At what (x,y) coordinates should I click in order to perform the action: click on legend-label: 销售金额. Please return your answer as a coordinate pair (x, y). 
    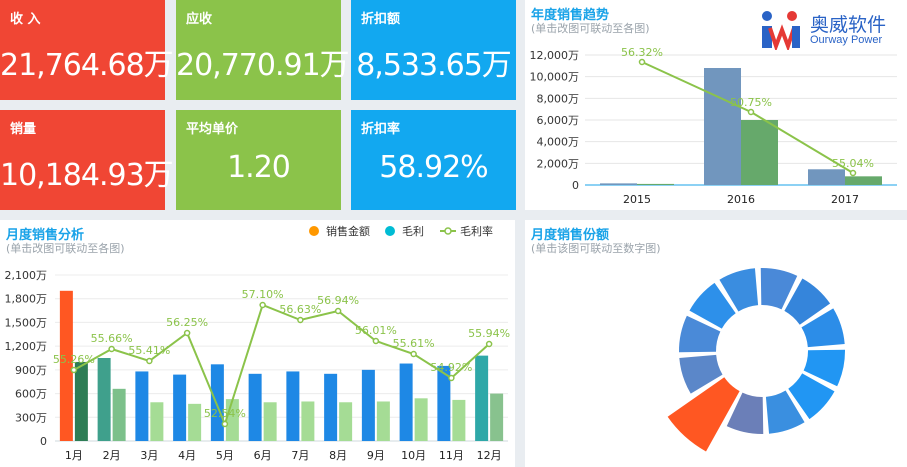
    Looking at the image, I should click on (348, 231).